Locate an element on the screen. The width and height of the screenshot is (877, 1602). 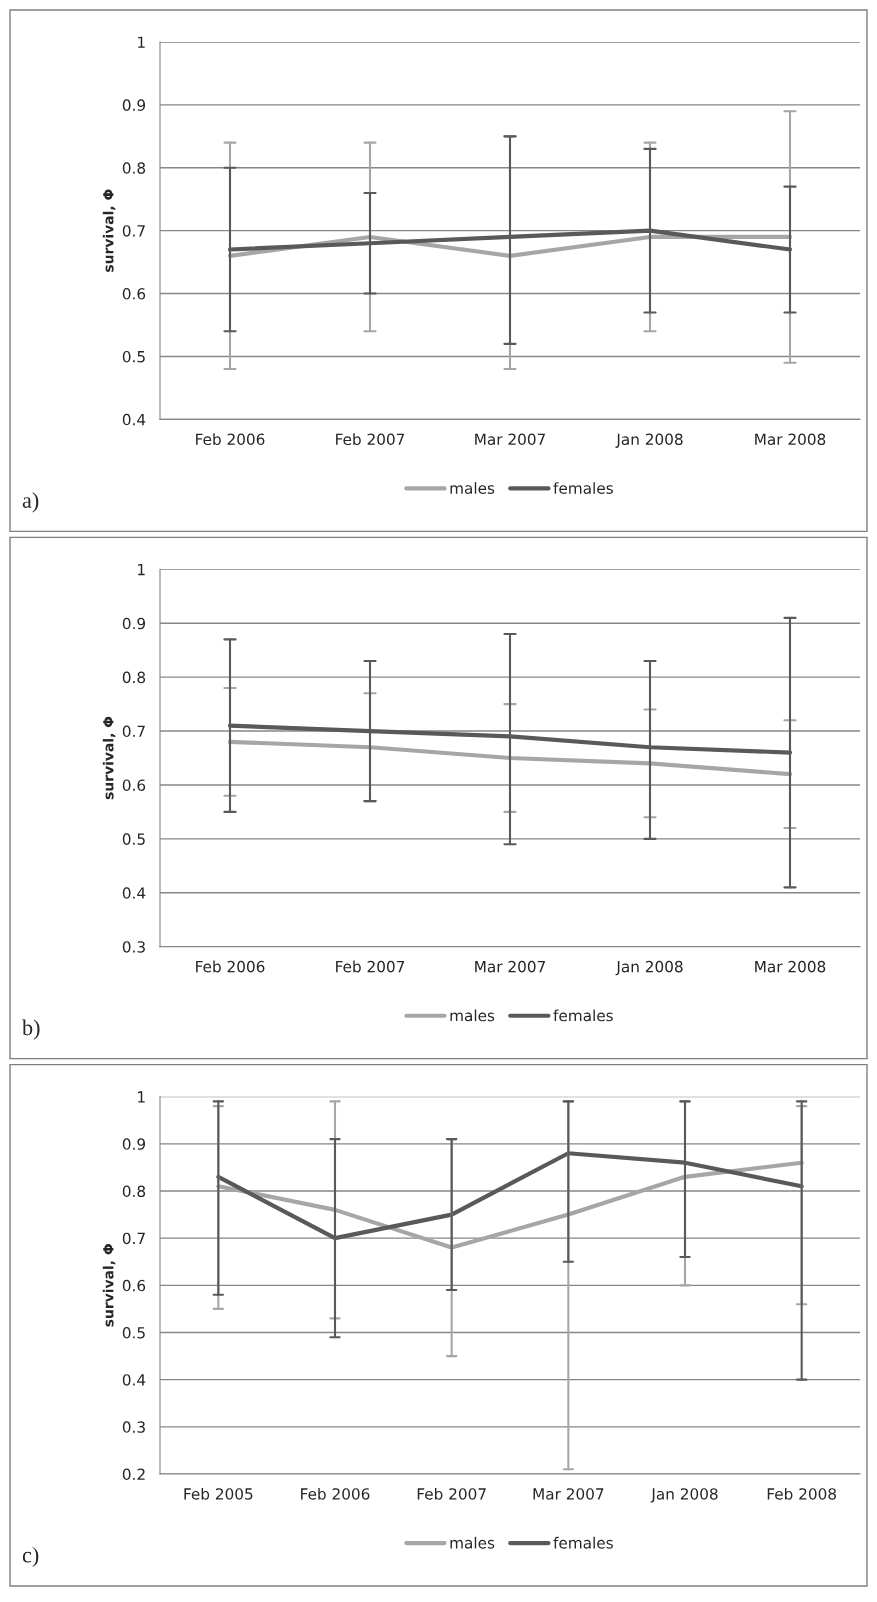
x-tick-label: Feb 2008 is located at coordinates (802, 1493).